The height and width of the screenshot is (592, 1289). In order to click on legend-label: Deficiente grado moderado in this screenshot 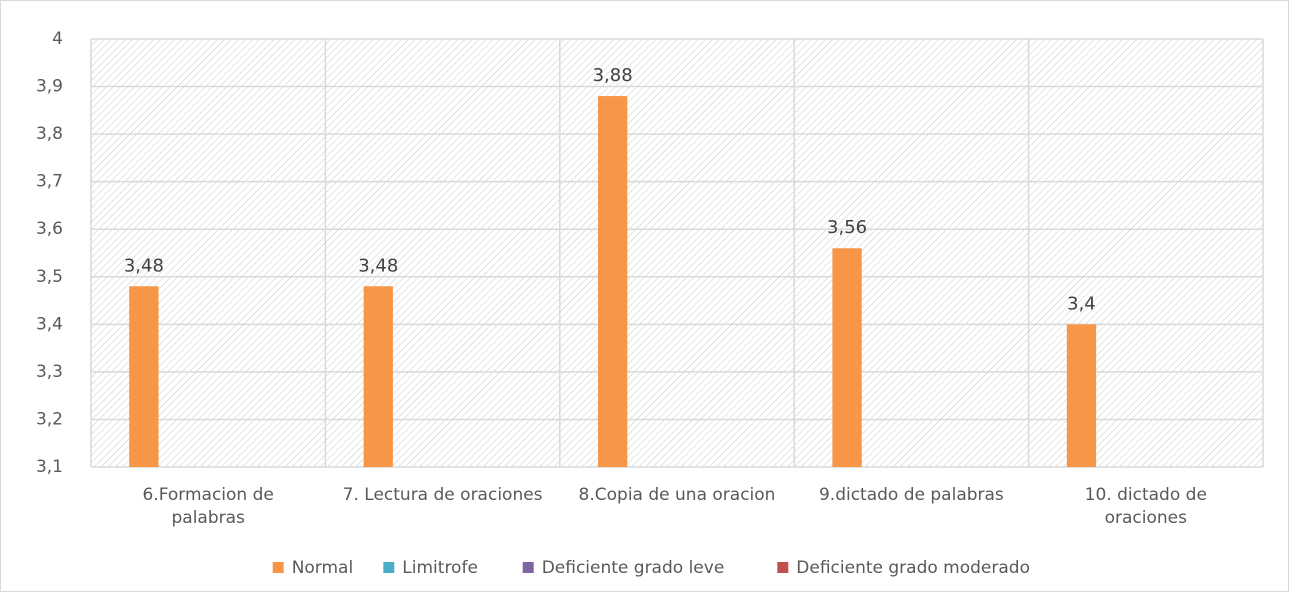, I will do `click(913, 568)`.